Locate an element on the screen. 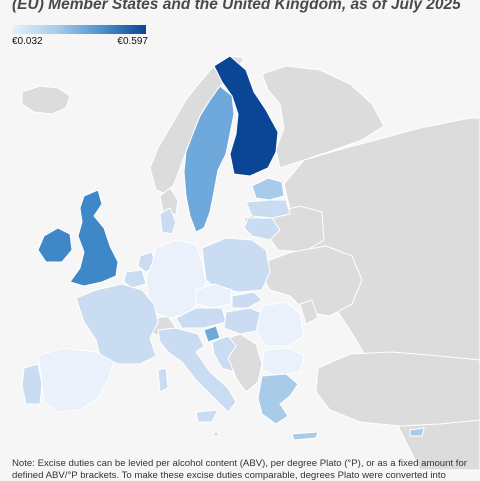  region-iceland is located at coordinates (46, 100).